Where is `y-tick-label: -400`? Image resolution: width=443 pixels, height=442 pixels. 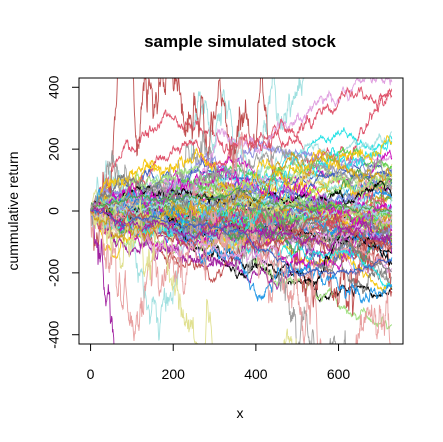 y-tick-label: -400 is located at coordinates (54, 335).